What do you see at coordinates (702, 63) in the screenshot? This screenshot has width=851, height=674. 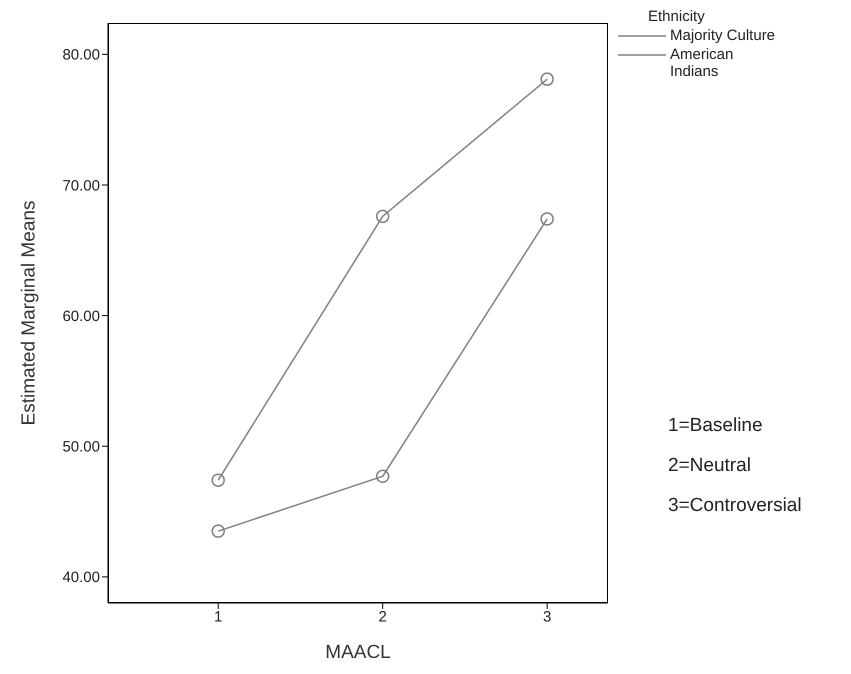 I see `legend-label: American Indians` at bounding box center [702, 63].